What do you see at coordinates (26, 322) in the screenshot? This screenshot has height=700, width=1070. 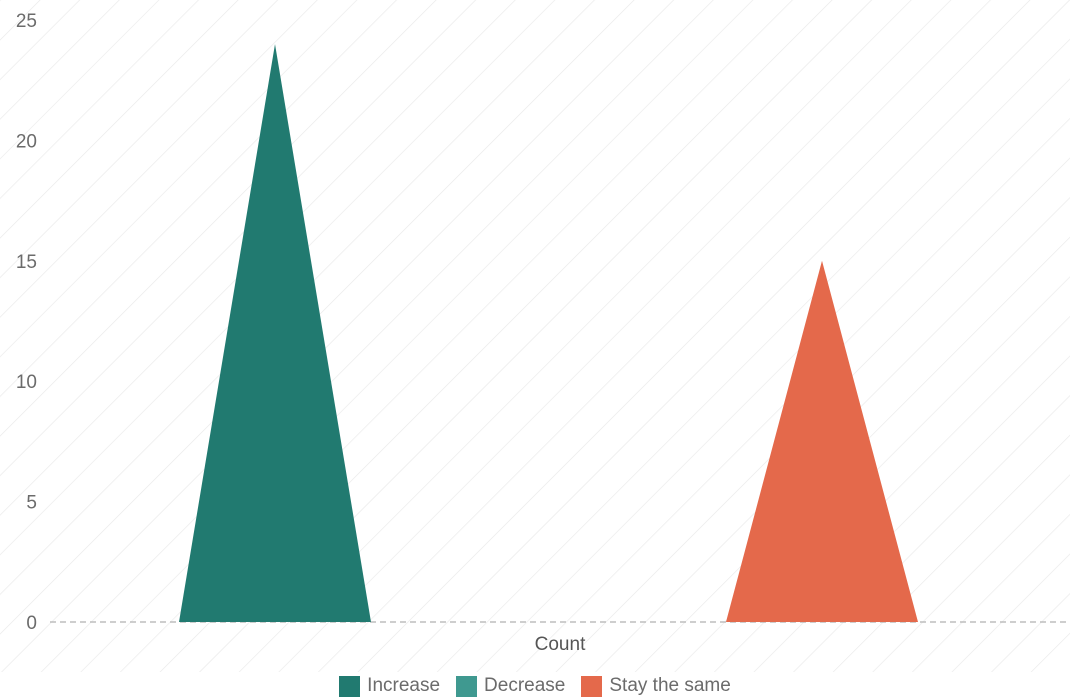 I see `y-axis: 0 5 10 15 20 25` at bounding box center [26, 322].